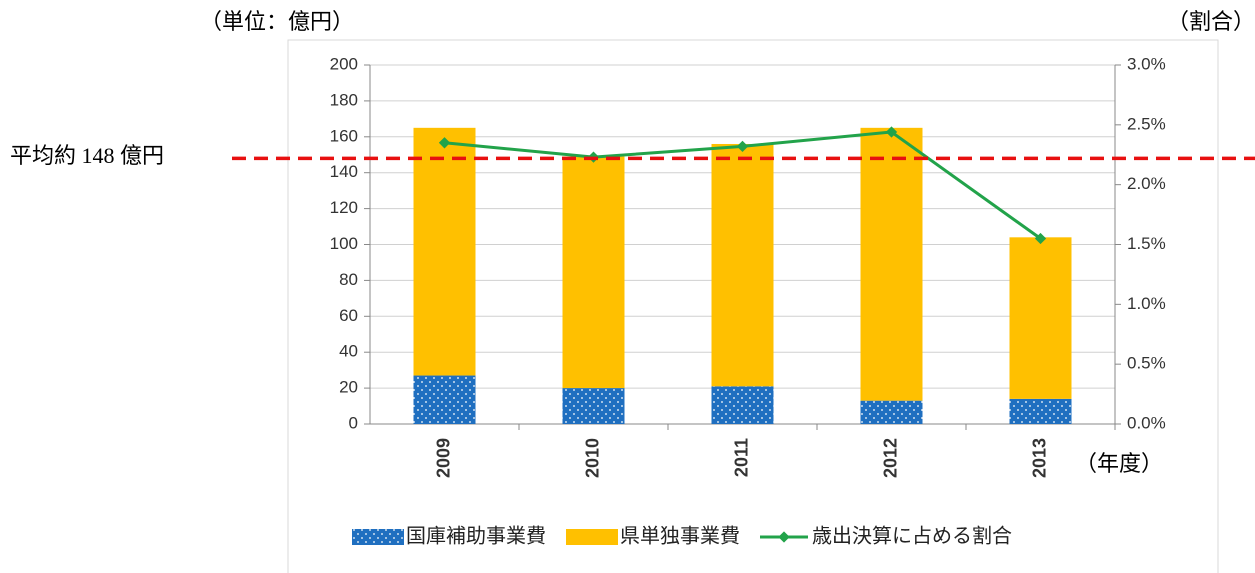 Image resolution: width=1255 pixels, height=573 pixels. I want to click on y2-unit-label: （割合）, so click(1211, 21).